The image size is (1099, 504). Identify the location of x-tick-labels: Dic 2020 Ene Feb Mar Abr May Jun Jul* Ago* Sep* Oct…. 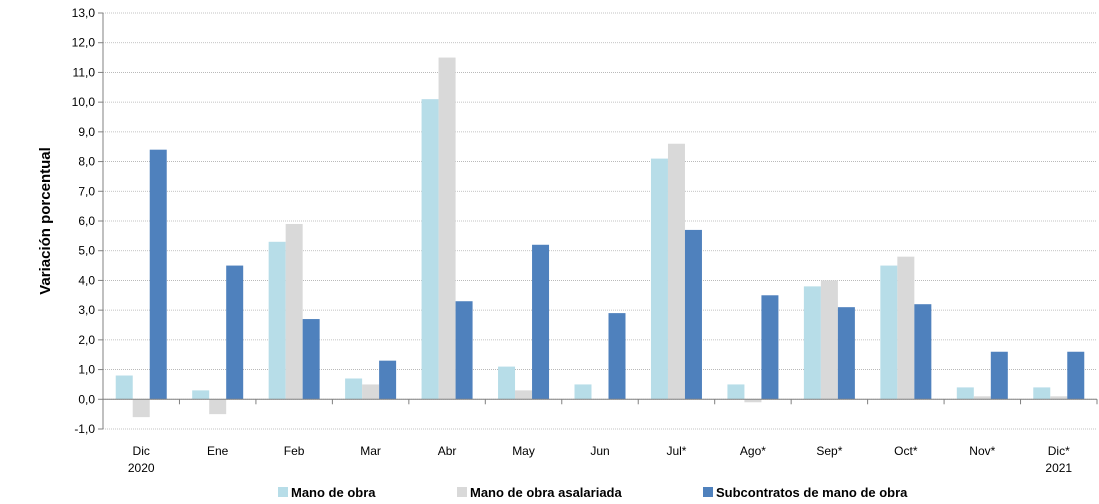
(600, 459).